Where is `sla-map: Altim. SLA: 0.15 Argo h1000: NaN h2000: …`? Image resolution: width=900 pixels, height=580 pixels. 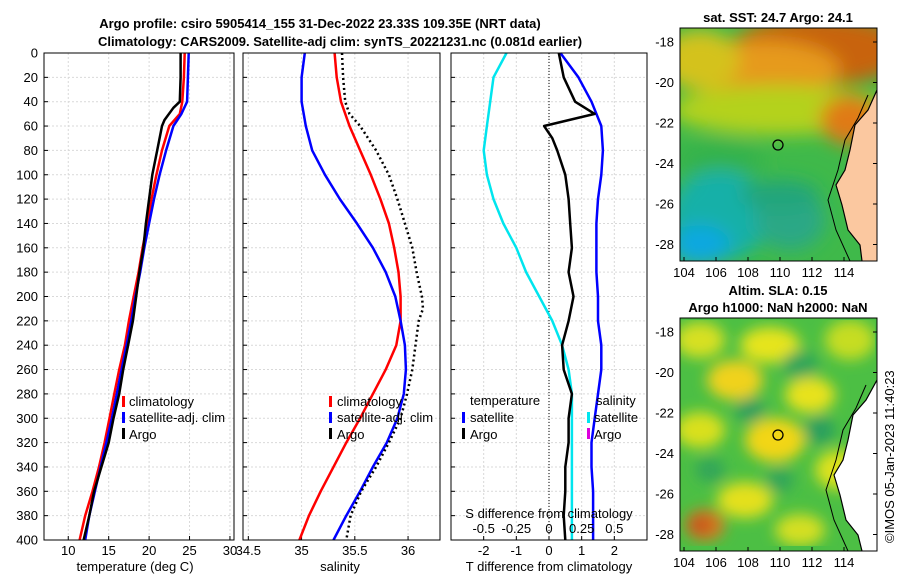
sla-map: Altim. SLA: 0.15 Argo h1000: NaN h2000: … is located at coordinates (766, 426).